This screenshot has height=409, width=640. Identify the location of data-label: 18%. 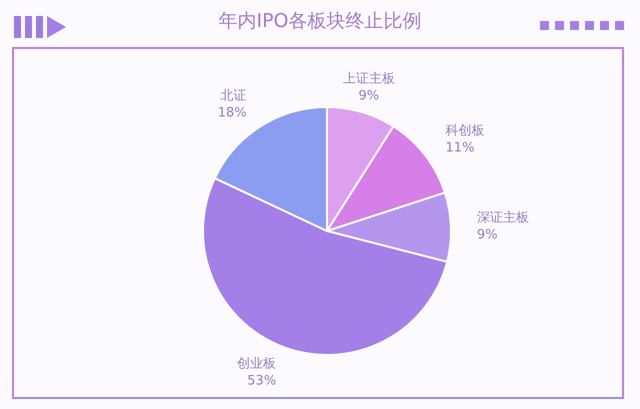
(232, 113).